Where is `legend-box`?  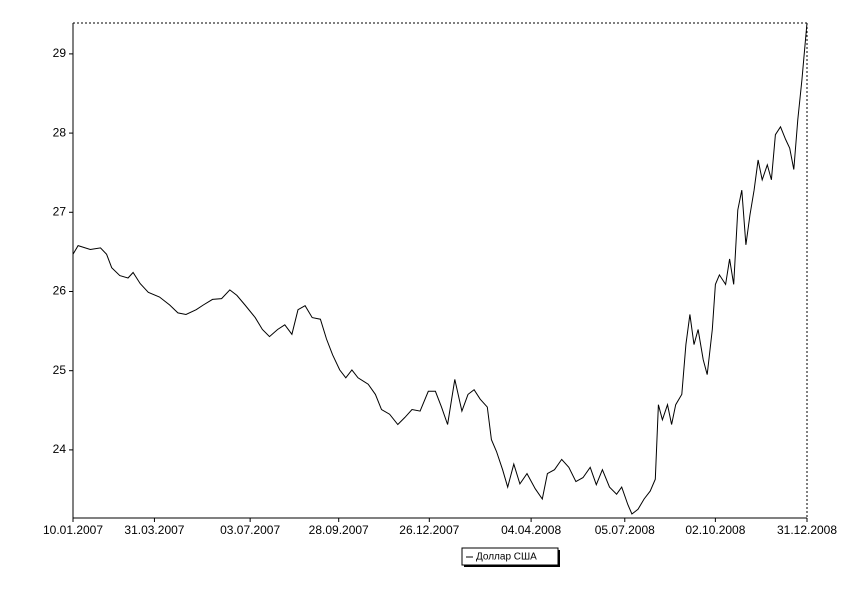 legend-box is located at coordinates (510, 556).